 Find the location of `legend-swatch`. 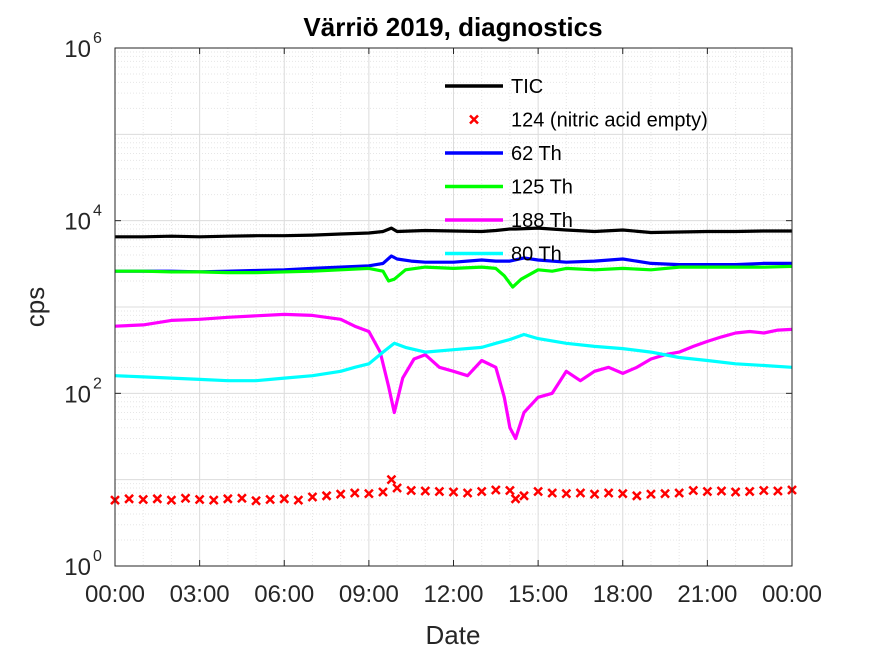

legend-swatch is located at coordinates (474, 119).